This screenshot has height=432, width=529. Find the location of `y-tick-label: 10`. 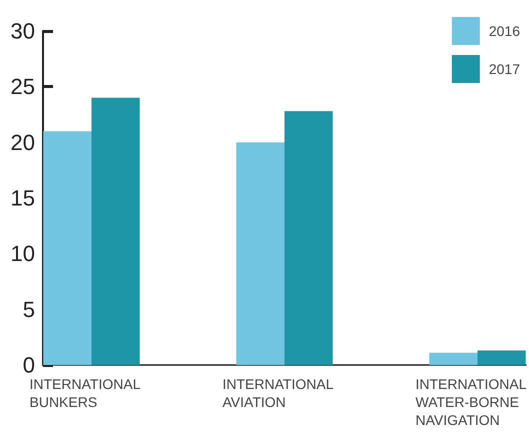

y-tick-label: 10 is located at coordinates (22, 253).